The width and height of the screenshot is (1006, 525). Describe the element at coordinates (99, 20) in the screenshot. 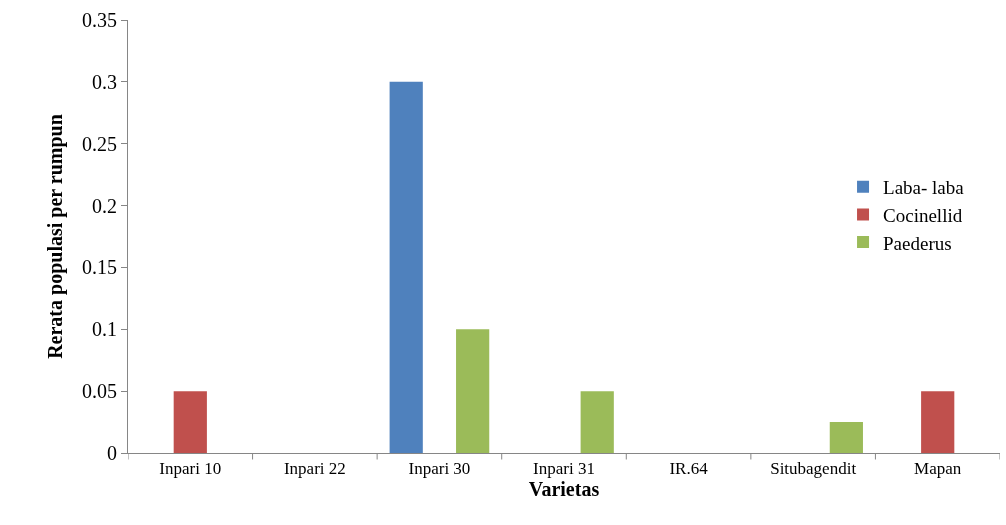

I see `y-tick-label: 0.35` at that location.